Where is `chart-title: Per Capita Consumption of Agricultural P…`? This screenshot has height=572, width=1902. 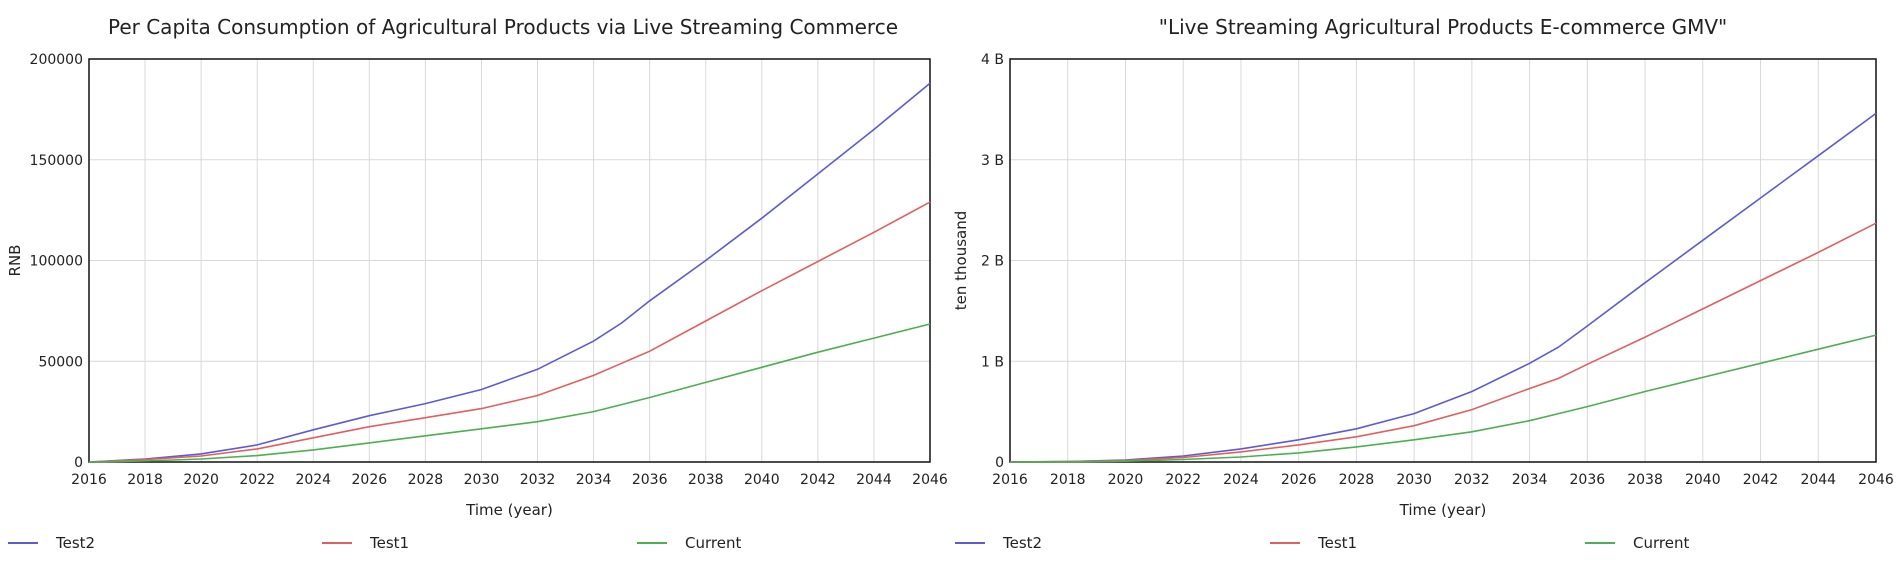
chart-title: Per Capita Consumption of Agricultural P… is located at coordinates (503, 27).